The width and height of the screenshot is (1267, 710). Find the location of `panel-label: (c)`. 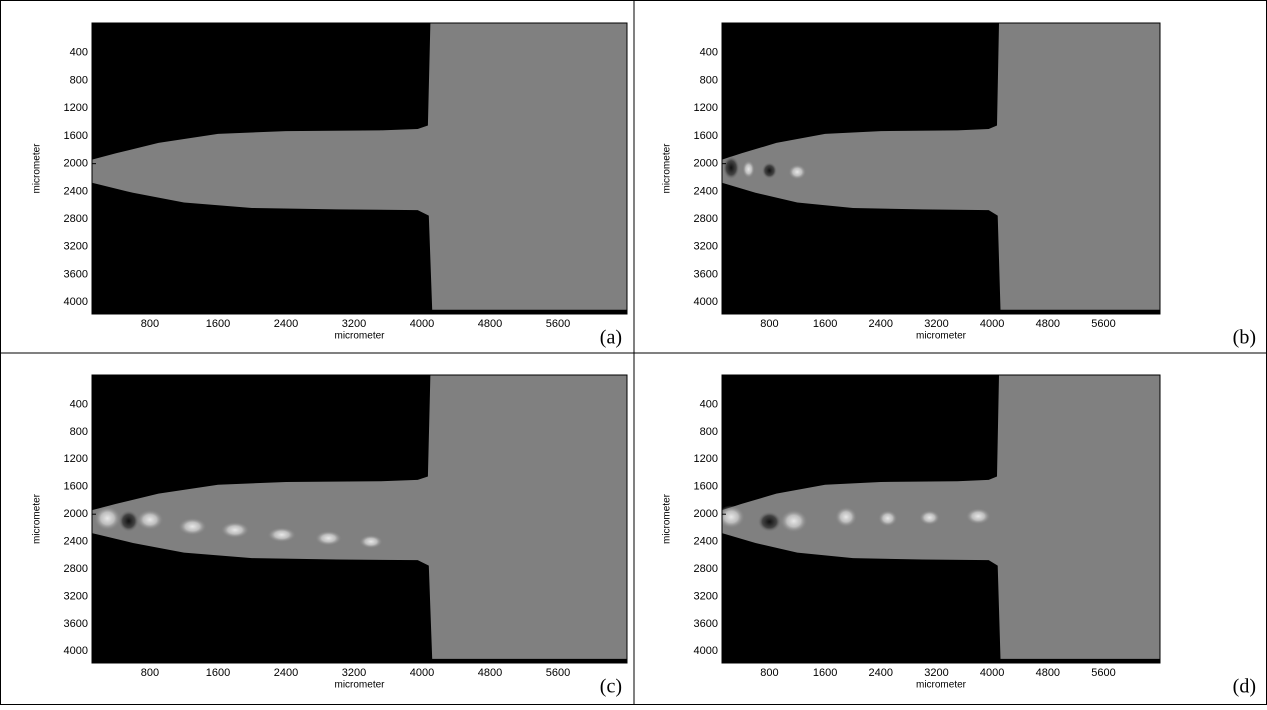

panel-label: (c) is located at coordinates (611, 687).